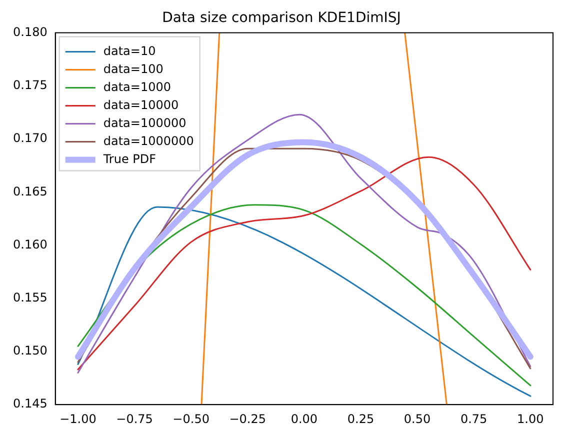  I want to click on x-tick-label: 0.50, so click(417, 419).